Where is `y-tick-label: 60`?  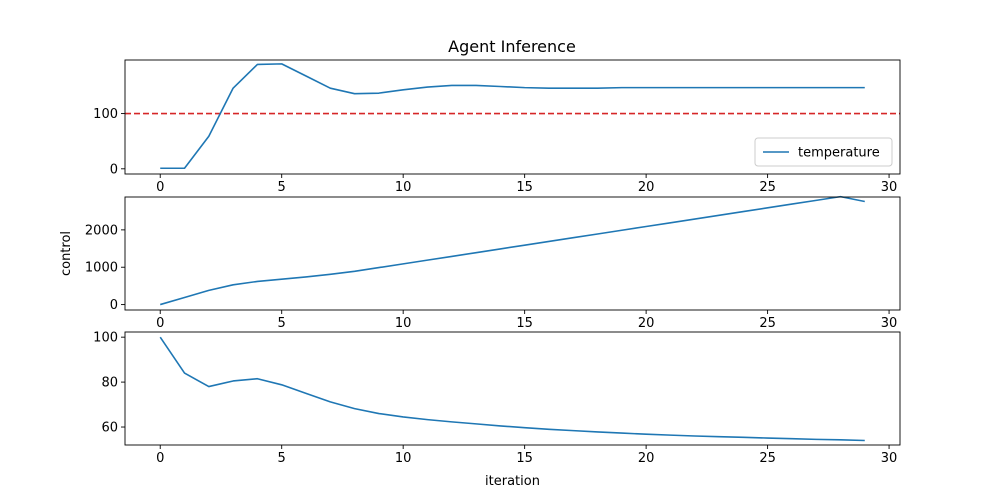
y-tick-label: 60 is located at coordinates (109, 428).